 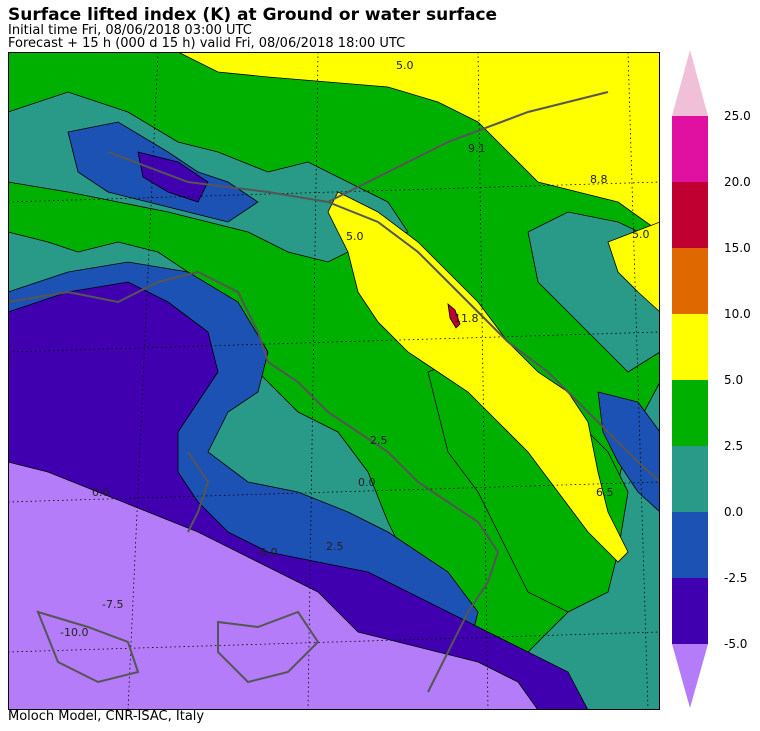 What do you see at coordinates (106, 716) in the screenshot?
I see `model-credit: Moloch Model, CNR-ISAC, Italy` at bounding box center [106, 716].